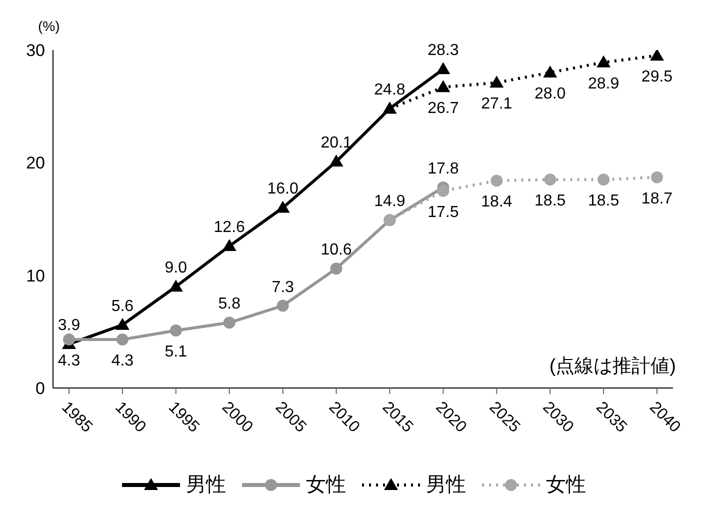  I want to click on data-label: 3.9, so click(69, 325).